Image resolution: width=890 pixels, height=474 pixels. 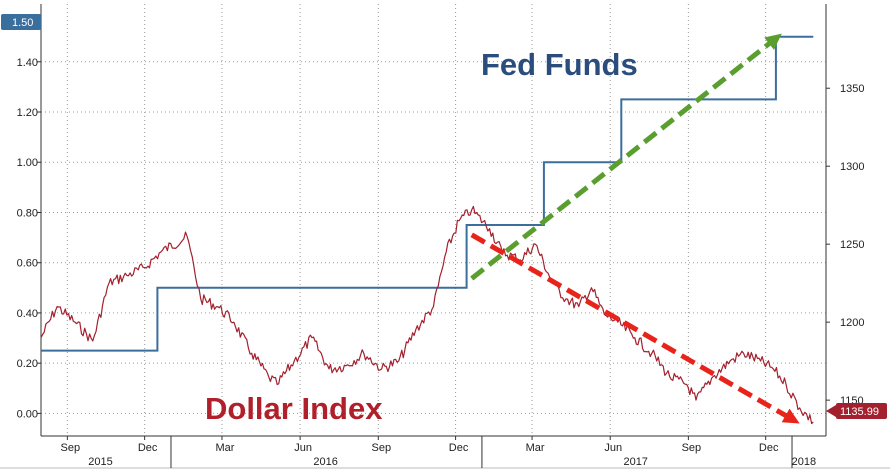 What do you see at coordinates (27, 364) in the screenshot?
I see `left-tick-label: 0.20` at bounding box center [27, 364].